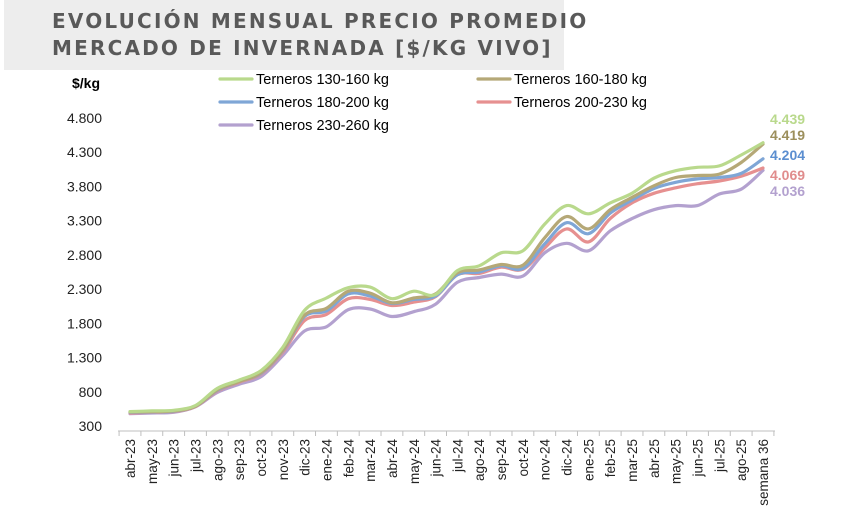 The height and width of the screenshot is (519, 859). I want to click on legend-label-2: Terneros 160-180 kg, so click(580, 80).